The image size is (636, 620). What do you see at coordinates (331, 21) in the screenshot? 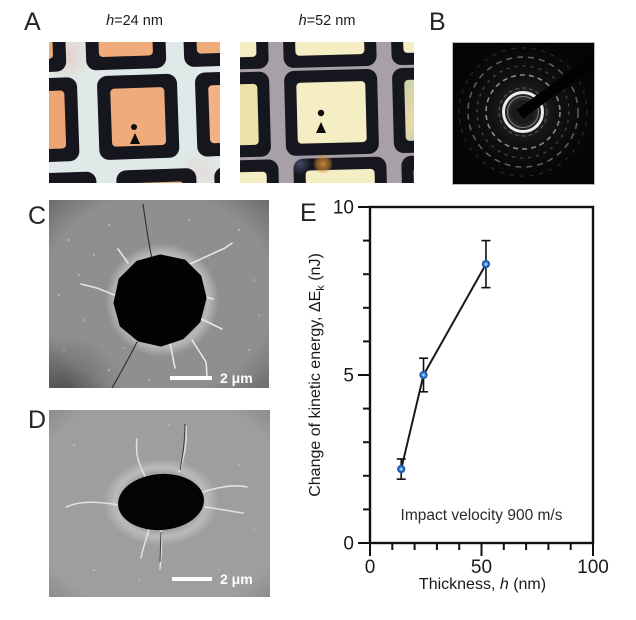
I see `title-value: =52 nm` at bounding box center [331, 21].